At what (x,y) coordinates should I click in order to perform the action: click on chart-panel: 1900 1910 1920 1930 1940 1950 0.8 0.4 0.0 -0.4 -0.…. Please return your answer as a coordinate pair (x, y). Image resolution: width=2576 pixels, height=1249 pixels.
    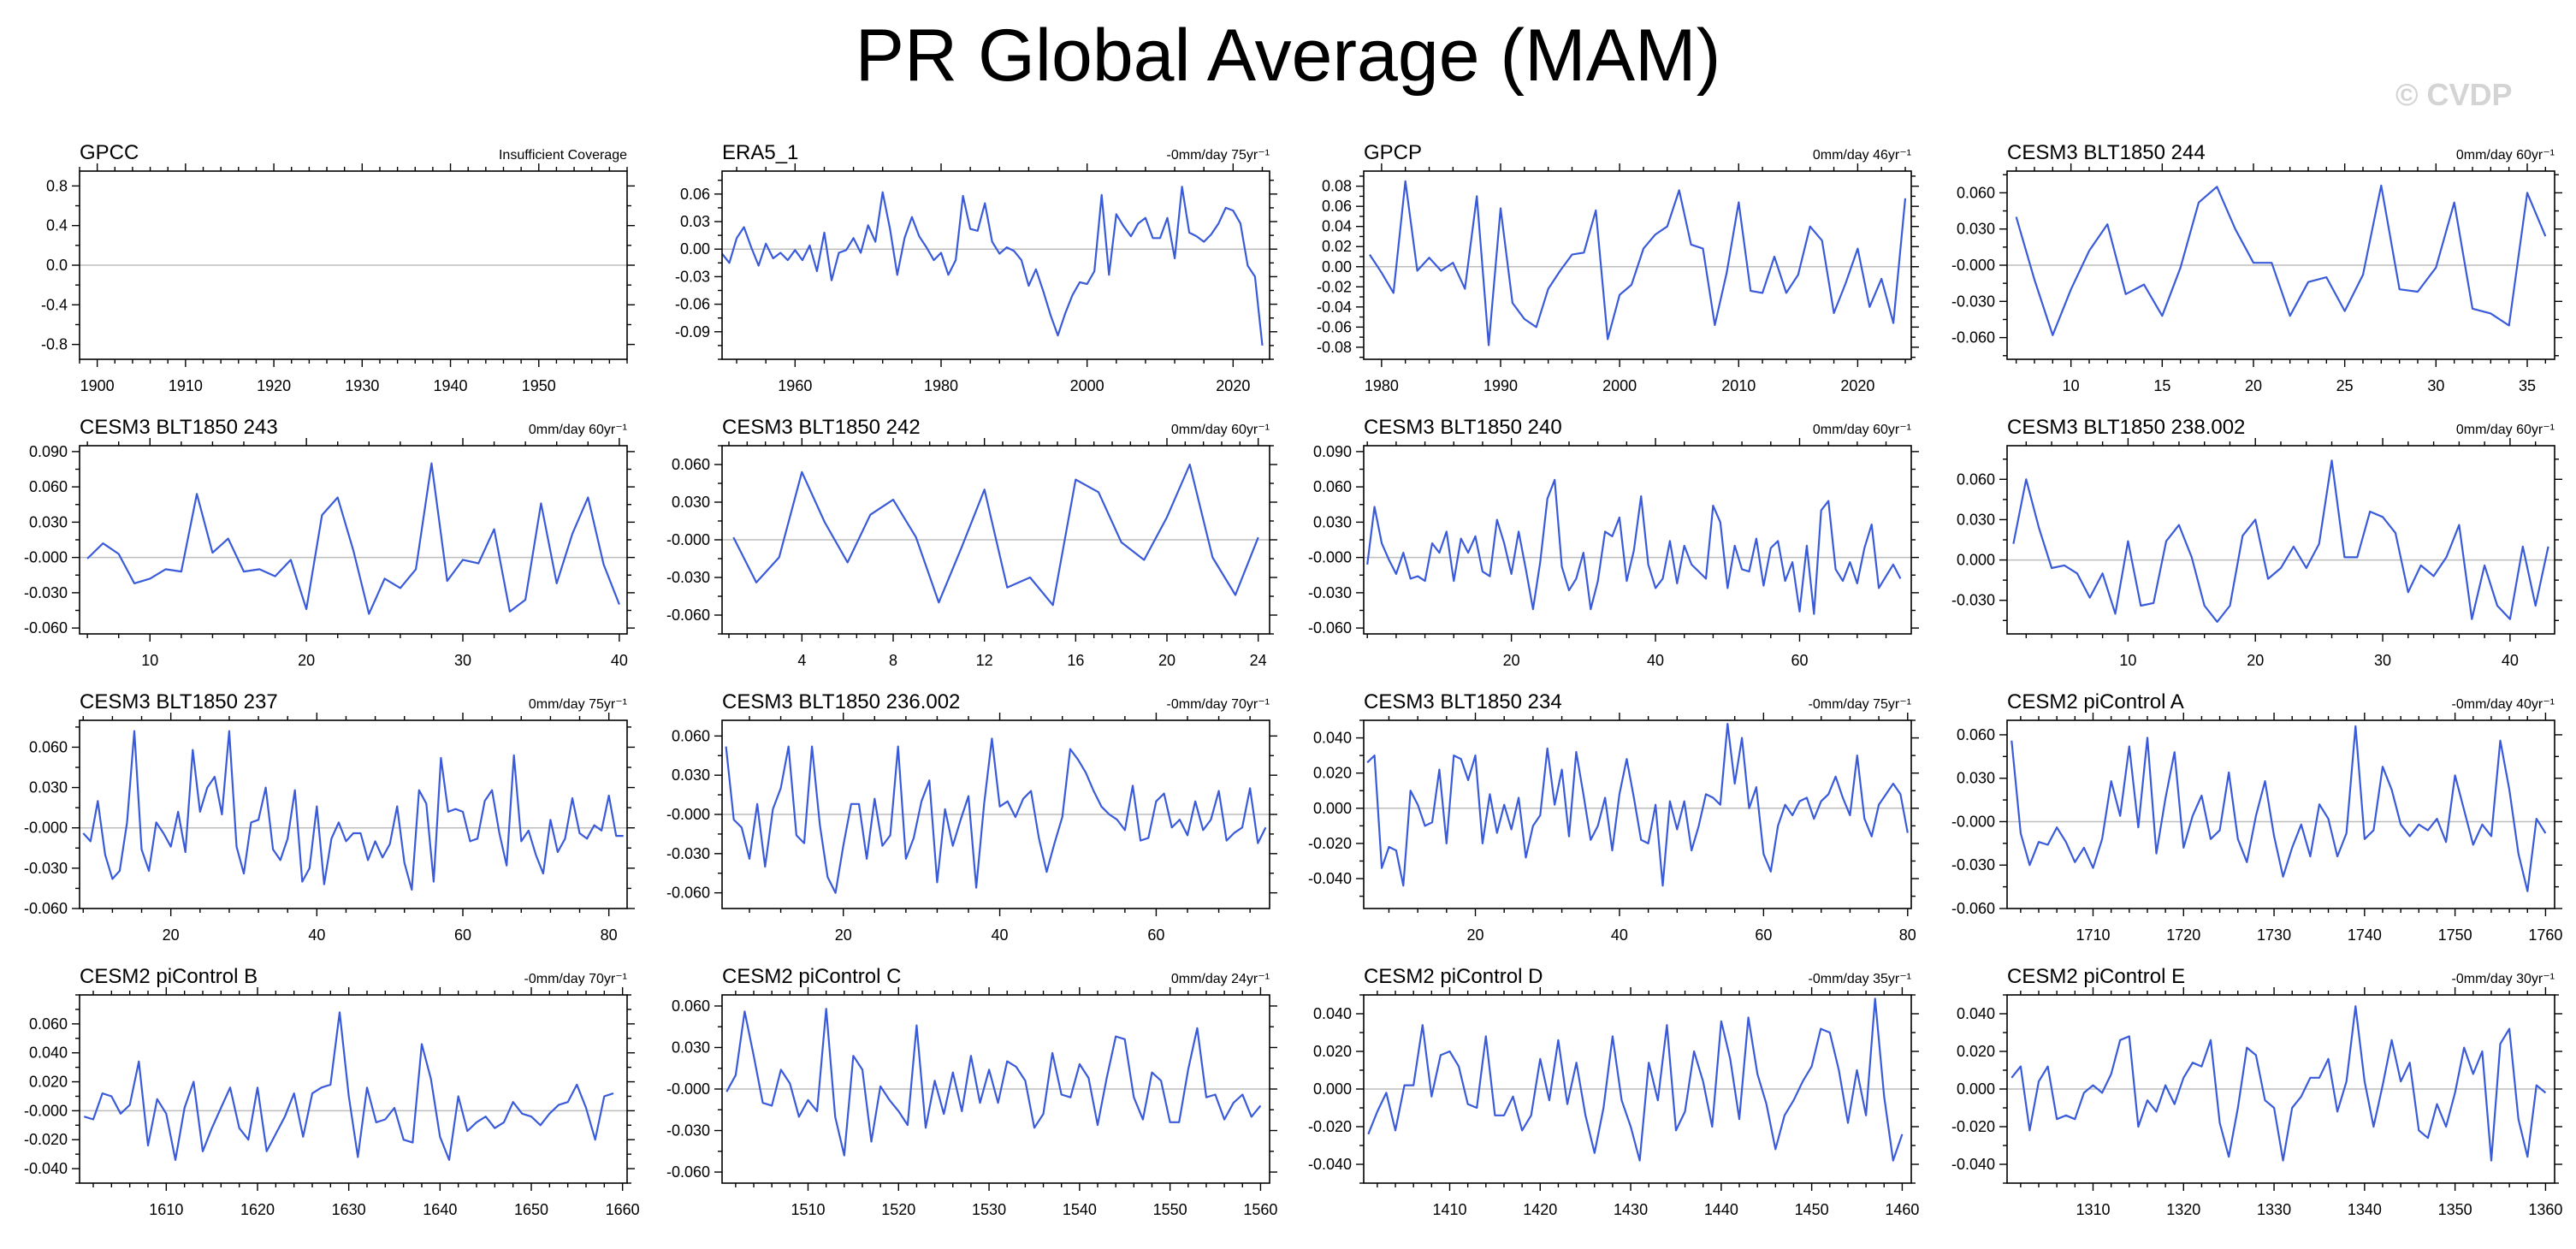
    Looking at the image, I should click on (338, 267).